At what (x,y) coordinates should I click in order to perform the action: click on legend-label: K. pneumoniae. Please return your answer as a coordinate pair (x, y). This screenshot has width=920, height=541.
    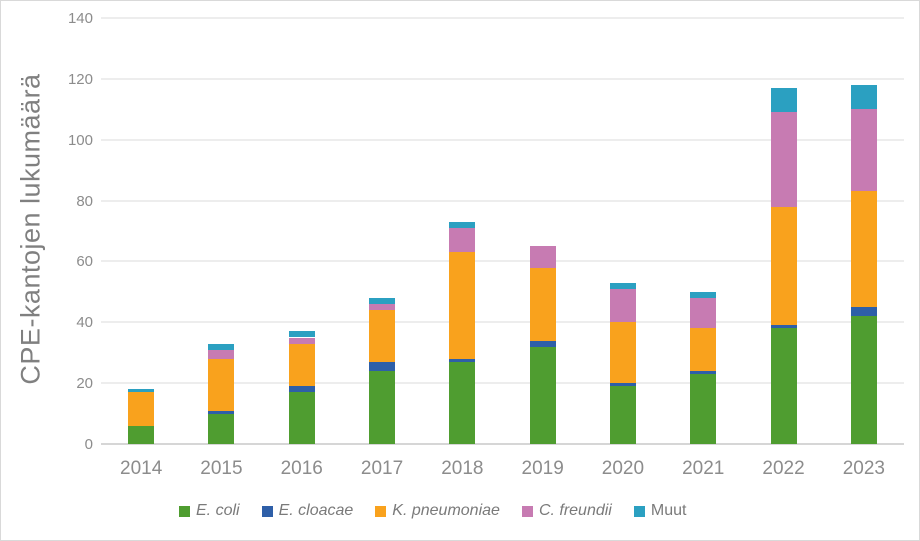
    Looking at the image, I should click on (446, 510).